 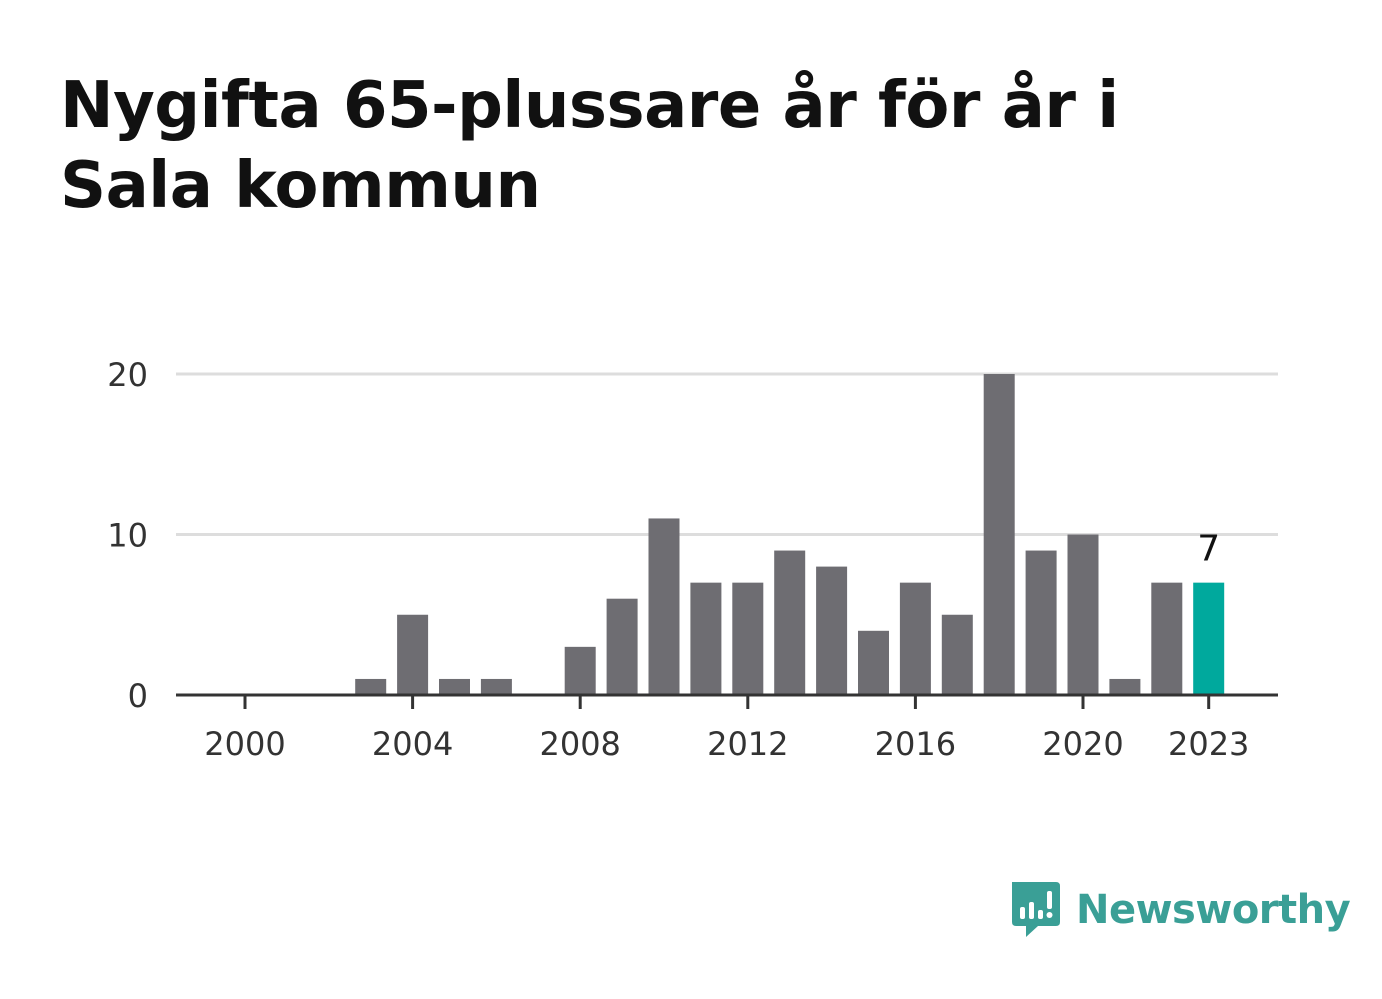 What do you see at coordinates (790, 622) in the screenshot?
I see `bar-2013` at bounding box center [790, 622].